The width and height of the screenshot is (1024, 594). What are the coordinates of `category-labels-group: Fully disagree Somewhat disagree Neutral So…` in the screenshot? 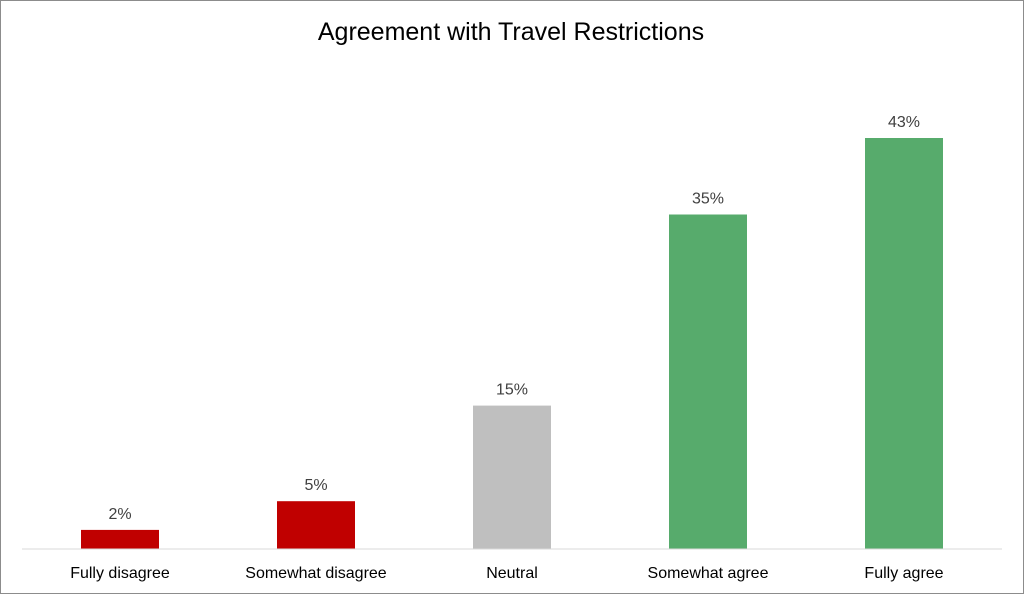 It's located at (506, 573).